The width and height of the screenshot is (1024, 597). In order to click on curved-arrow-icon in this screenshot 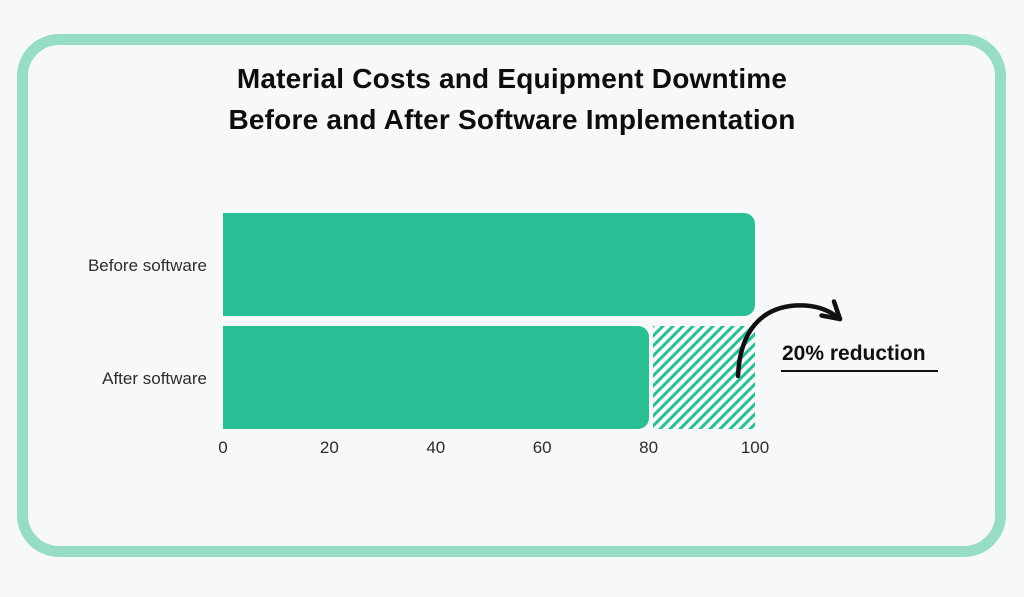, I will do `click(789, 339)`.